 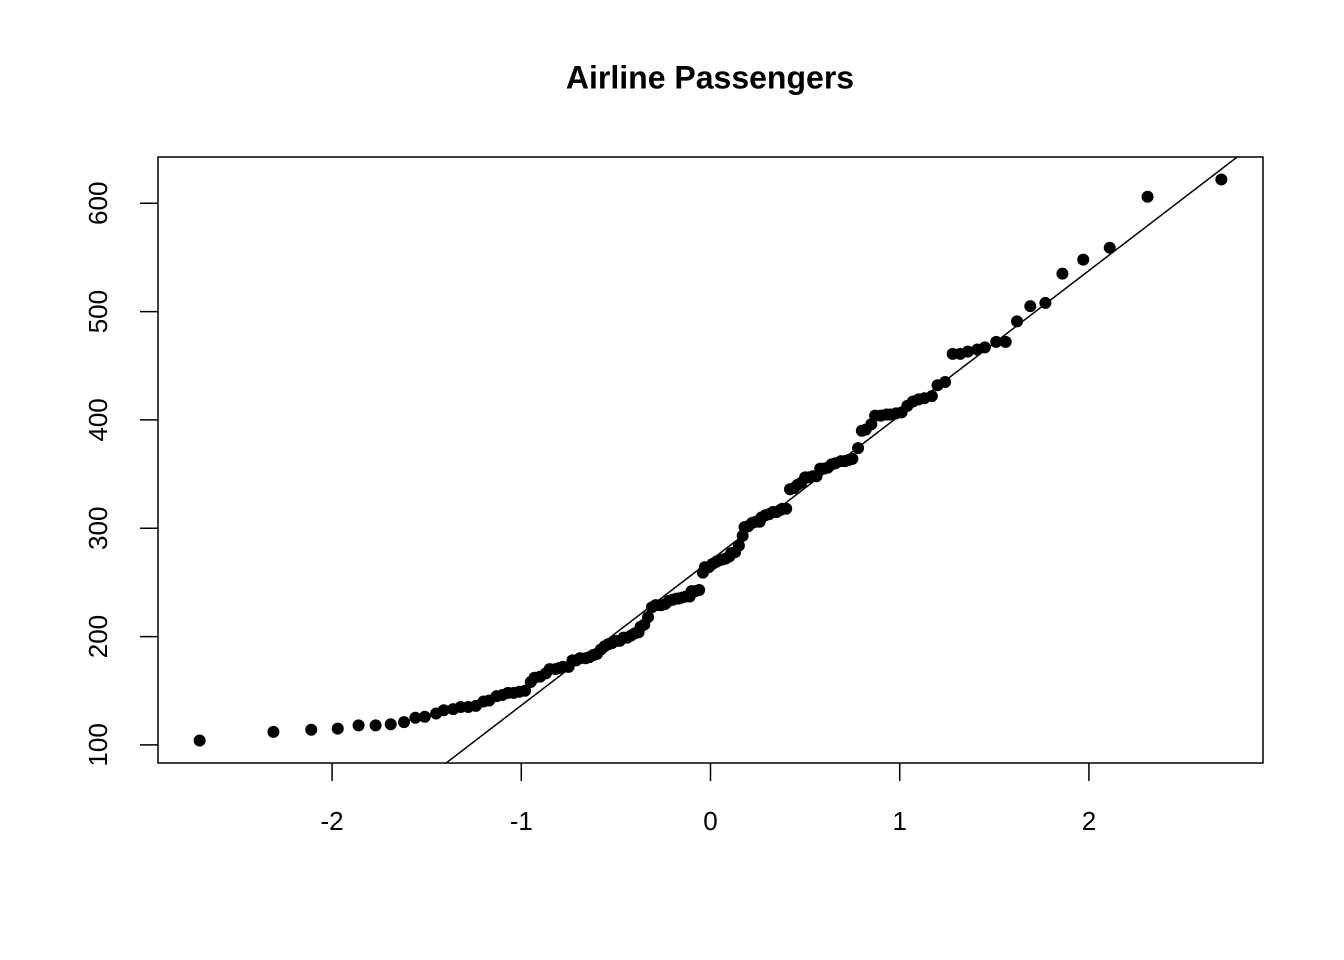 I want to click on x-tick-label: -1, so click(x=521, y=821).